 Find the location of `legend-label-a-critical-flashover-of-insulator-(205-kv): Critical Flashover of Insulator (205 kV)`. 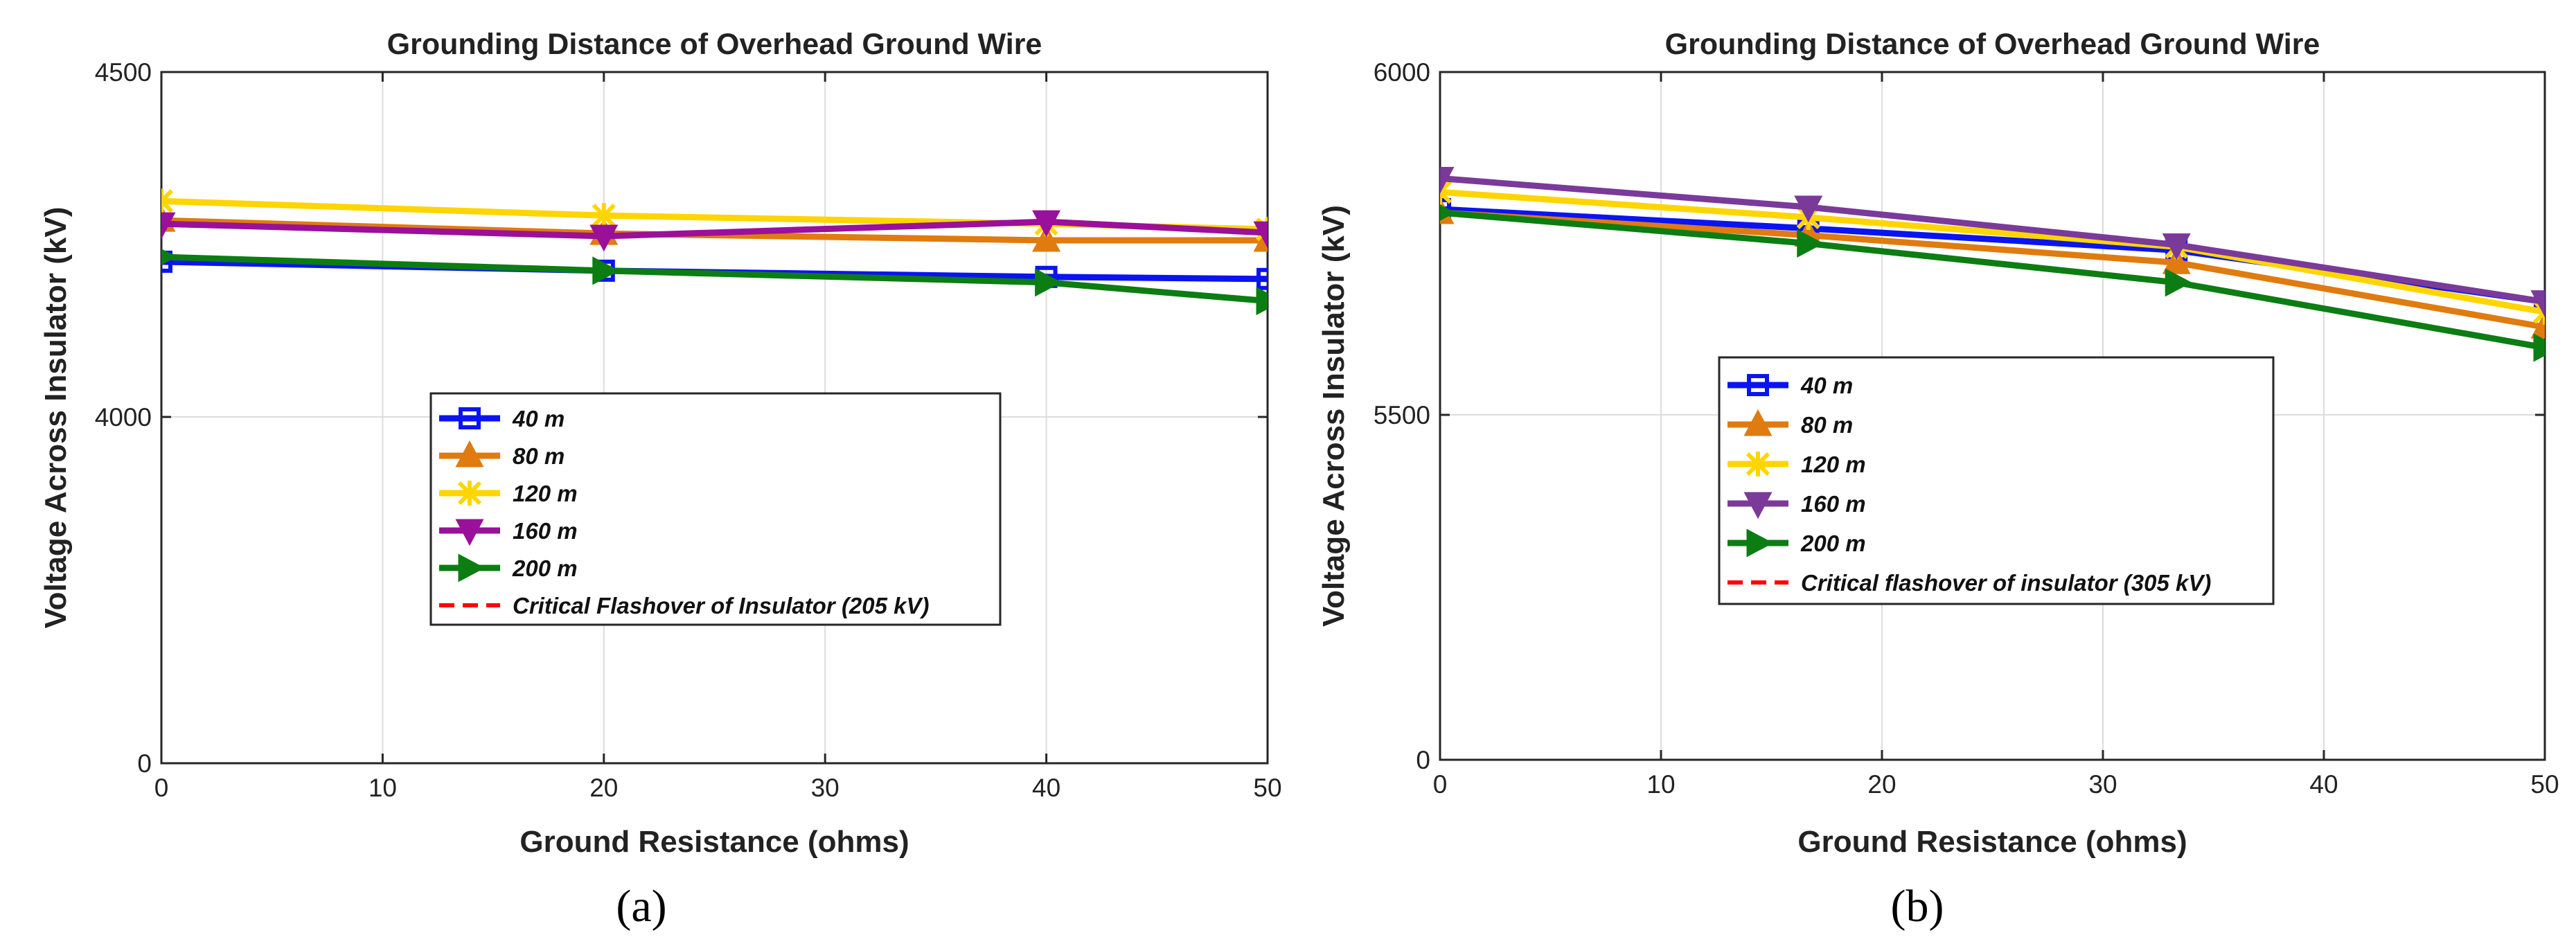

legend-label-a-critical-flashover-of-insulator-(205-kv): Critical Flashover of Insulator (205 kV) is located at coordinates (721, 605).